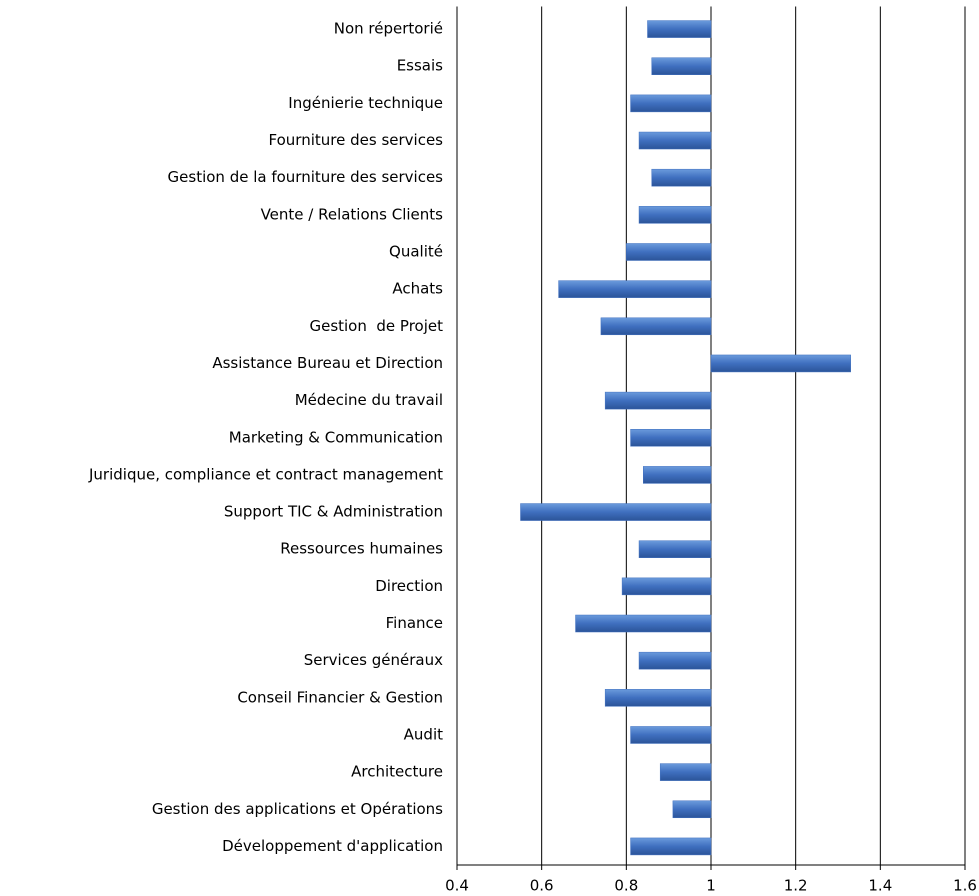 Image resolution: width=979 pixels, height=896 pixels. I want to click on y-tick-label: Gestion de la fourniture des services, so click(306, 177).